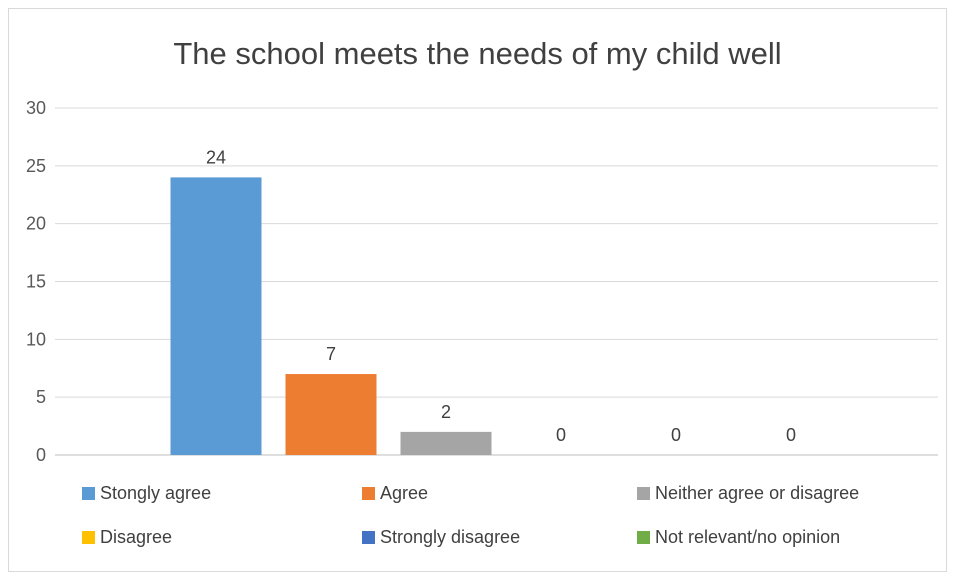  Describe the element at coordinates (36, 282) in the screenshot. I see `y-tick-label: 15` at that location.